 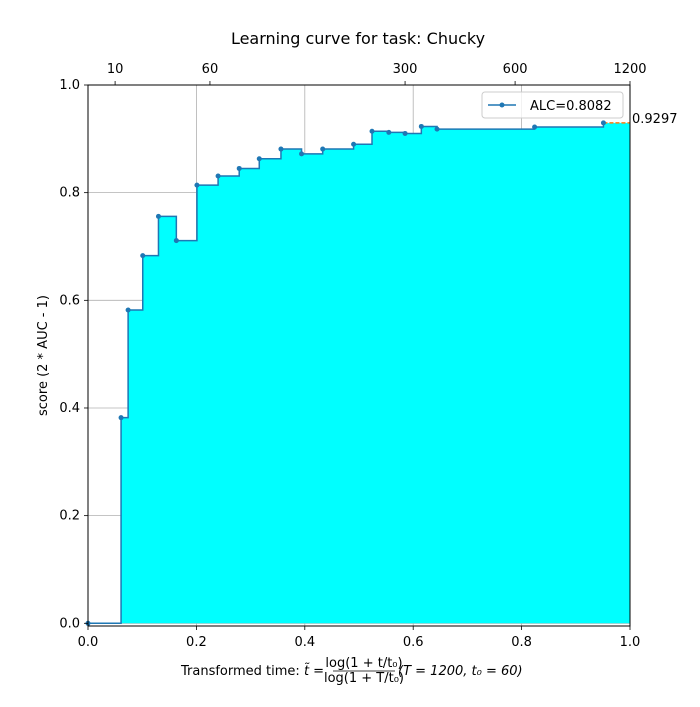 What do you see at coordinates (115, 69) in the screenshot?
I see `top-tick-label: 10` at bounding box center [115, 69].